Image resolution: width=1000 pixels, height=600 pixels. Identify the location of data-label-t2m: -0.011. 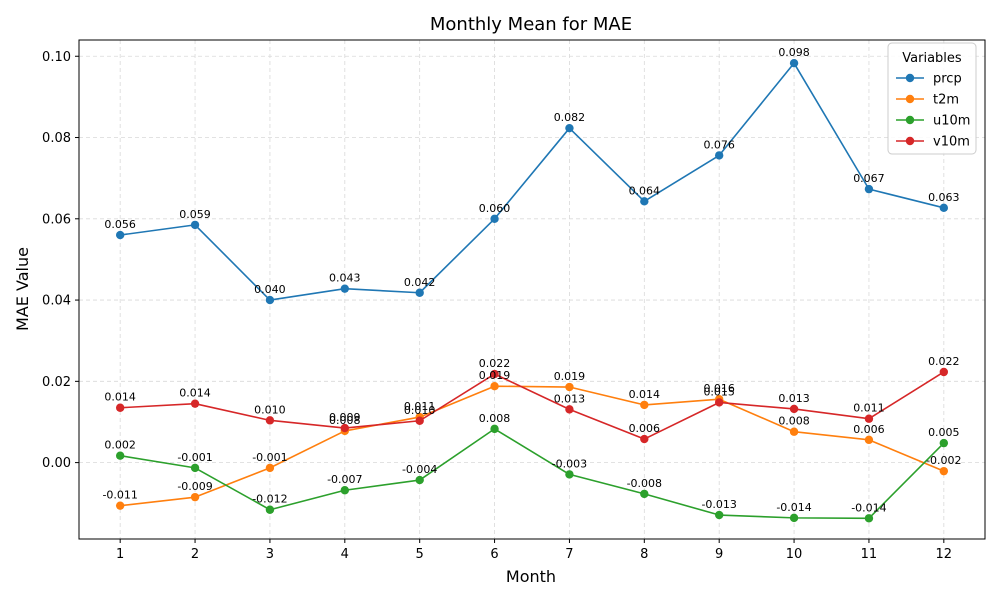
(119, 495).